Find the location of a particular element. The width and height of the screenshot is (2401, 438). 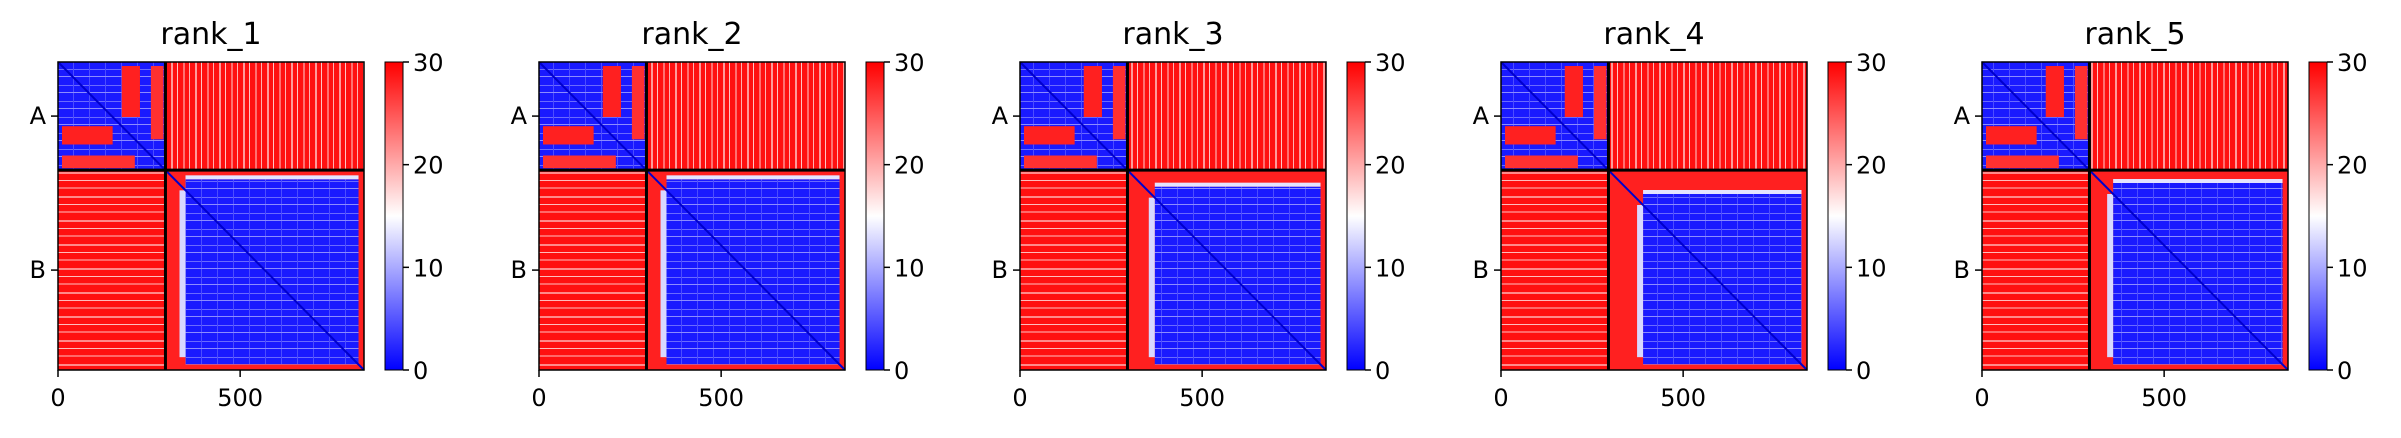

panel-title: rank_5 is located at coordinates (2134, 34).